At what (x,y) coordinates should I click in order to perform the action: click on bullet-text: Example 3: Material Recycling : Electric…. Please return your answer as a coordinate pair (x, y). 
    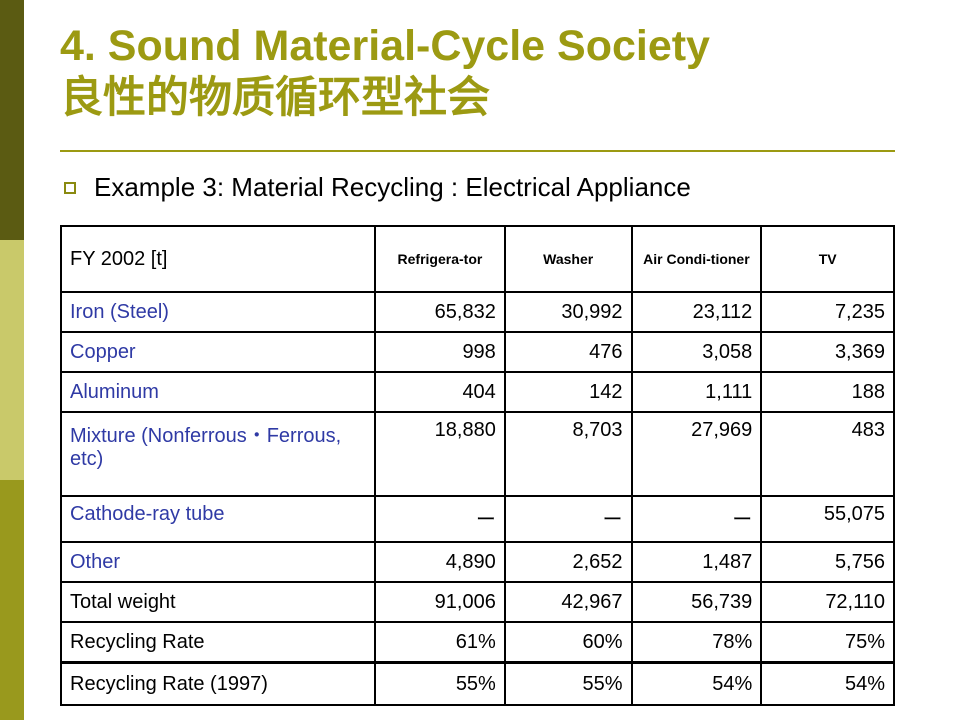
    Looking at the image, I should click on (392, 187).